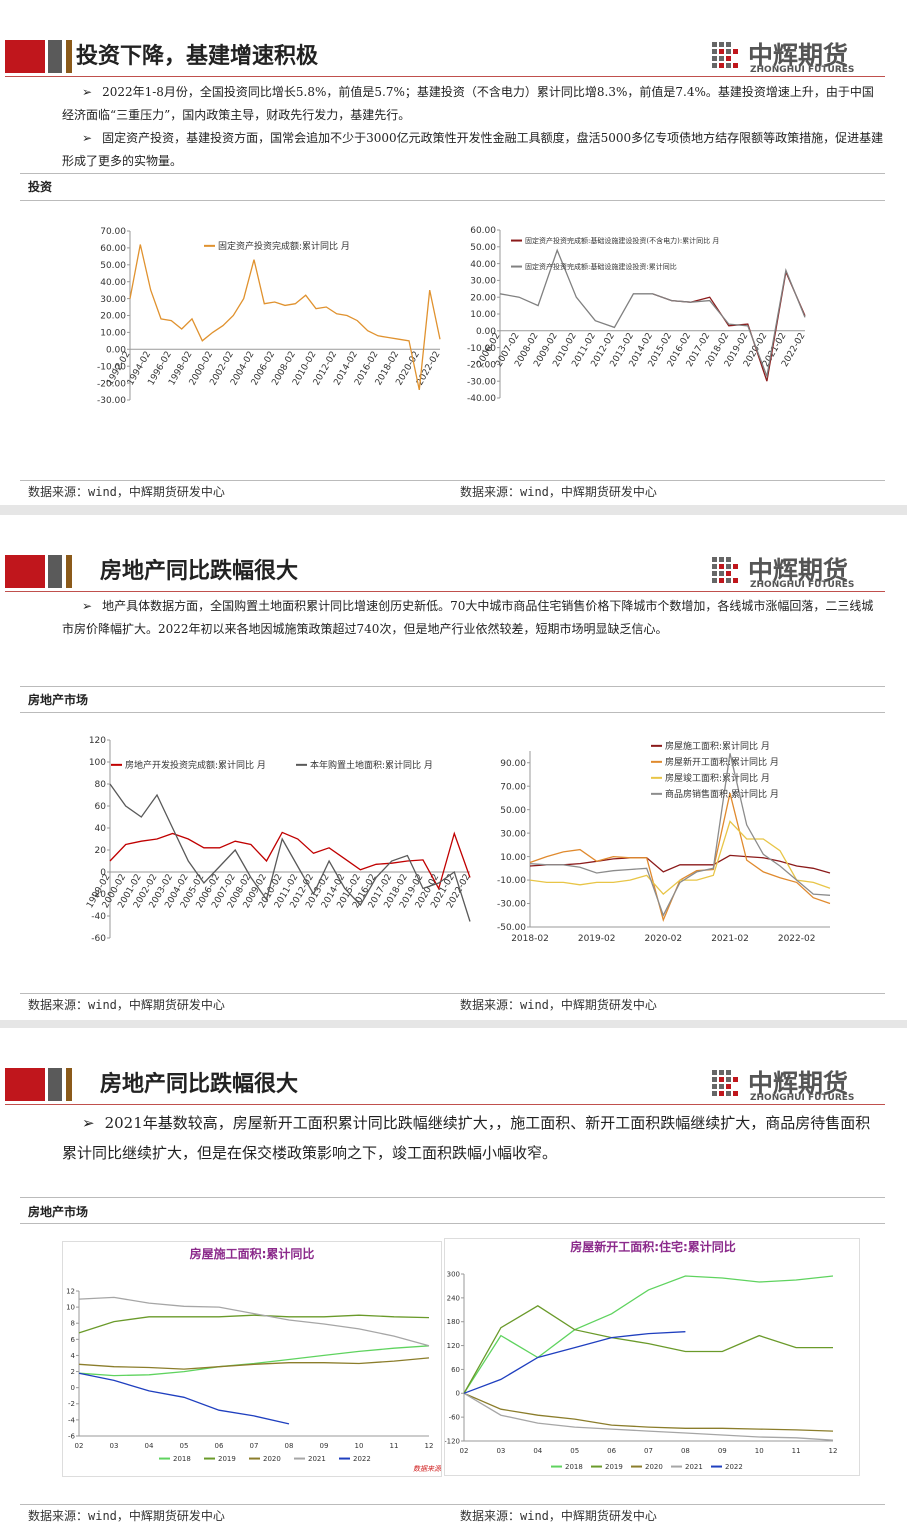  I want to click on logo-en: ZHONGHUI FUTURES, so click(802, 1098).